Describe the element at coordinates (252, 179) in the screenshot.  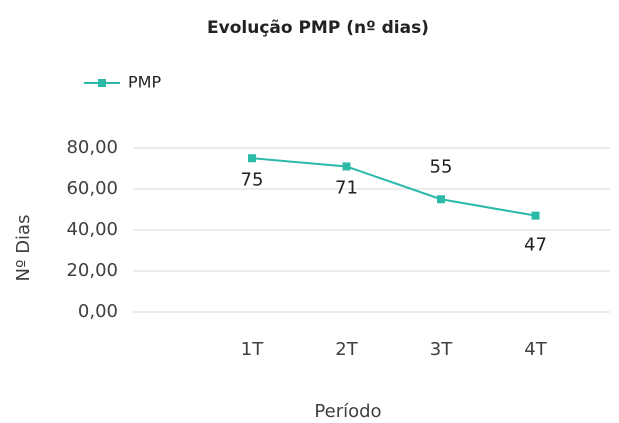
I see `data-label: 75` at that location.